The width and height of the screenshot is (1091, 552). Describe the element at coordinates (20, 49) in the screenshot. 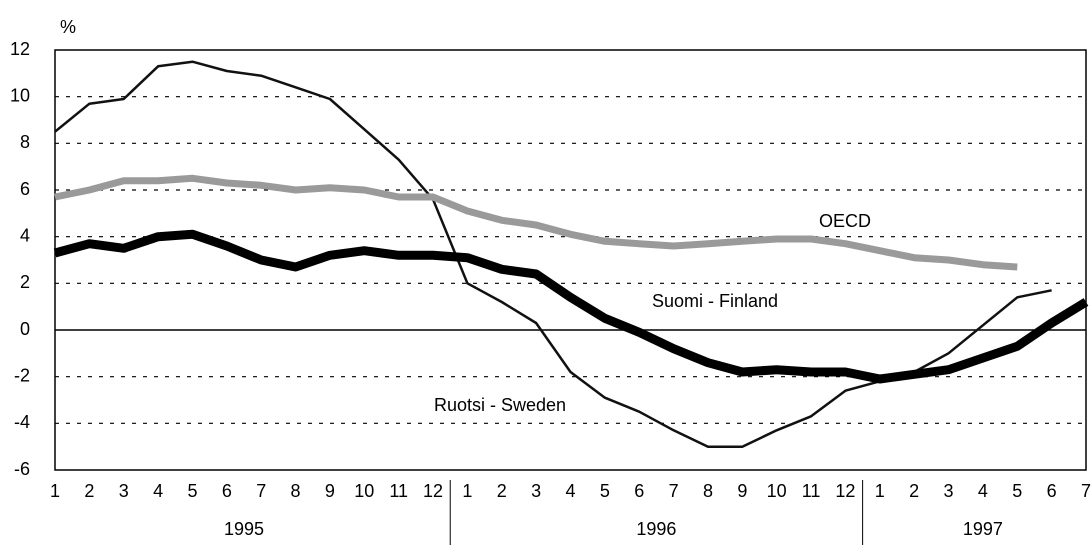

I see `y-tick-label: 12` at that location.